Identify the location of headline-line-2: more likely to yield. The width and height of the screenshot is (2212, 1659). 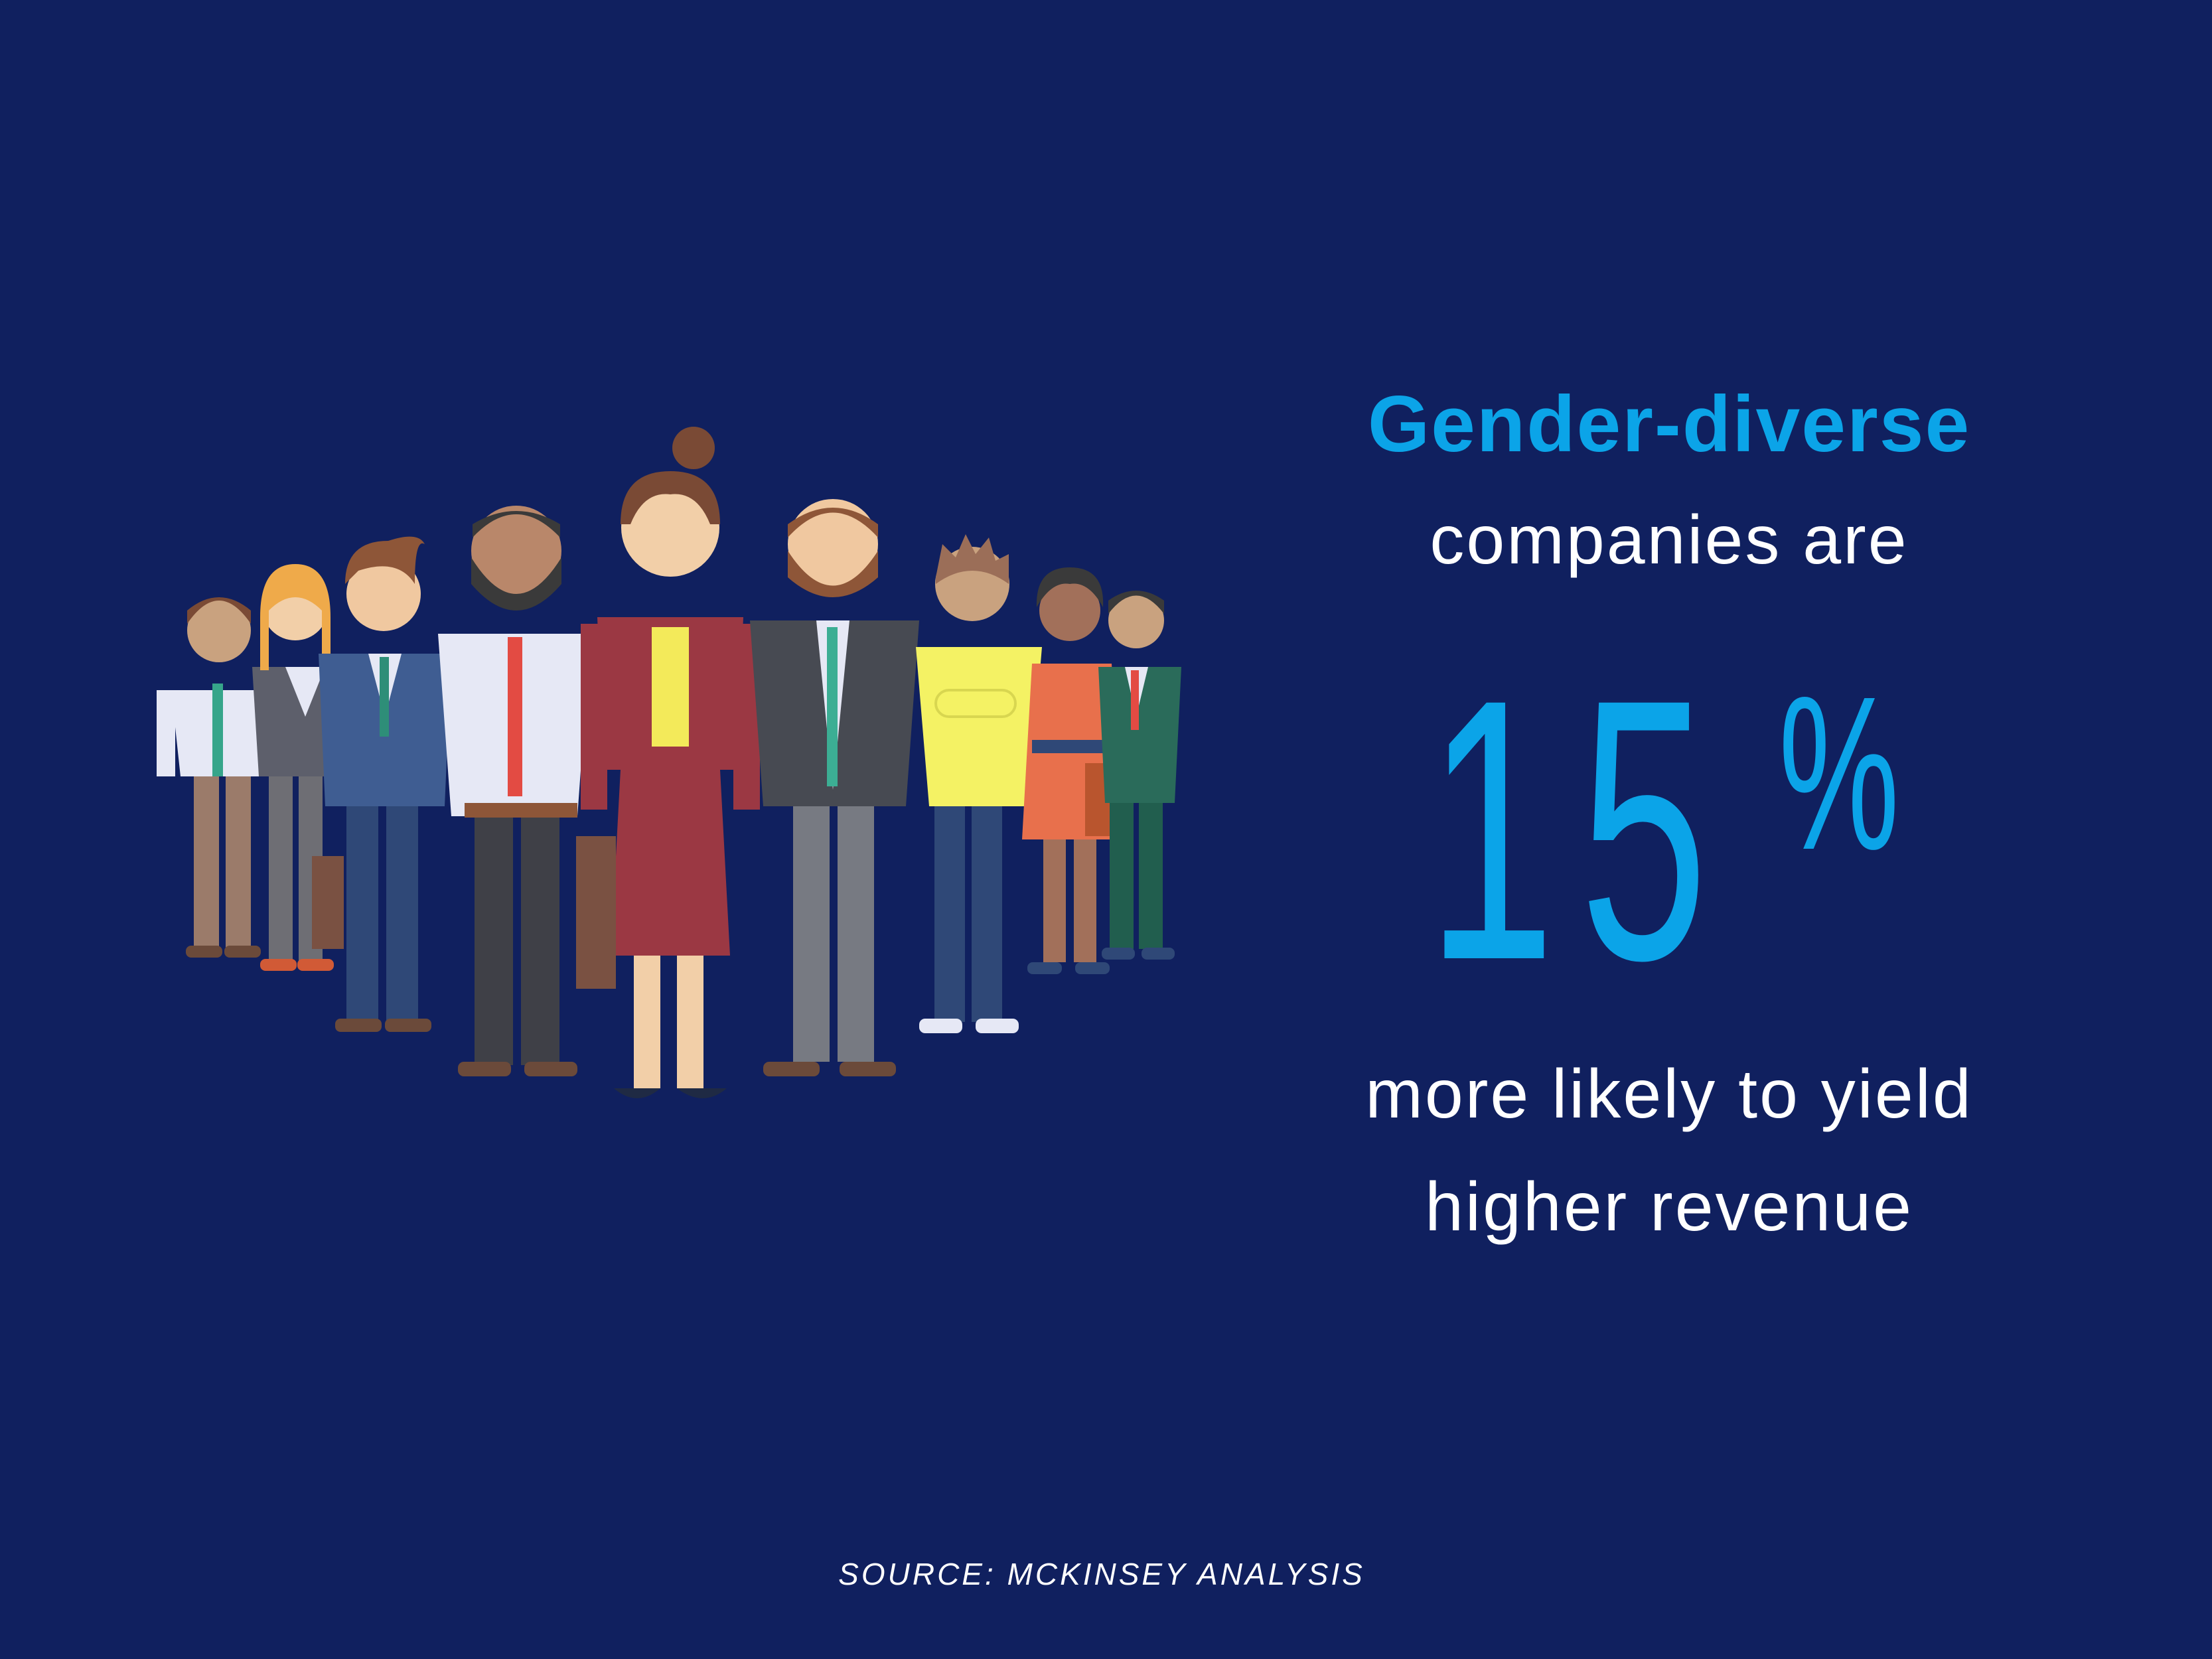
(1669, 1094).